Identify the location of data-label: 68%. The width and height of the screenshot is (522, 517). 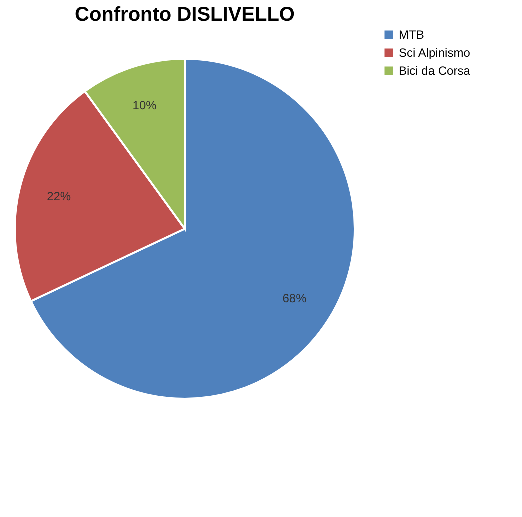
(295, 299).